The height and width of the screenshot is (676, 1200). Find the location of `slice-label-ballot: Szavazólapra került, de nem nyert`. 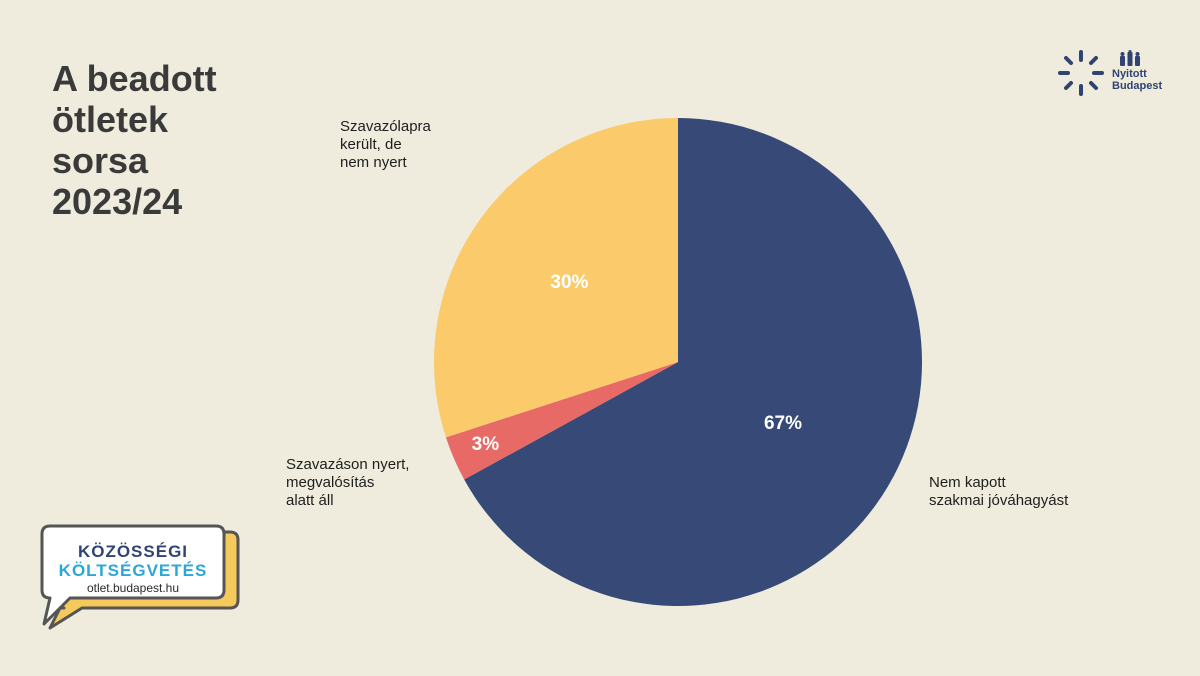

slice-label-ballot: Szavazólapra került, de nem nyert is located at coordinates (385, 145).